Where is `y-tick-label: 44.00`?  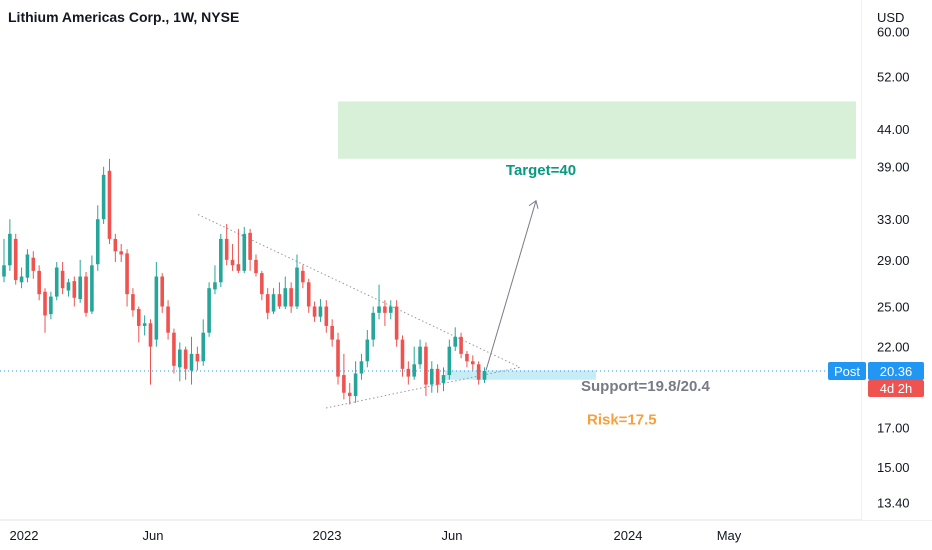 y-tick-label: 44.00 is located at coordinates (893, 129).